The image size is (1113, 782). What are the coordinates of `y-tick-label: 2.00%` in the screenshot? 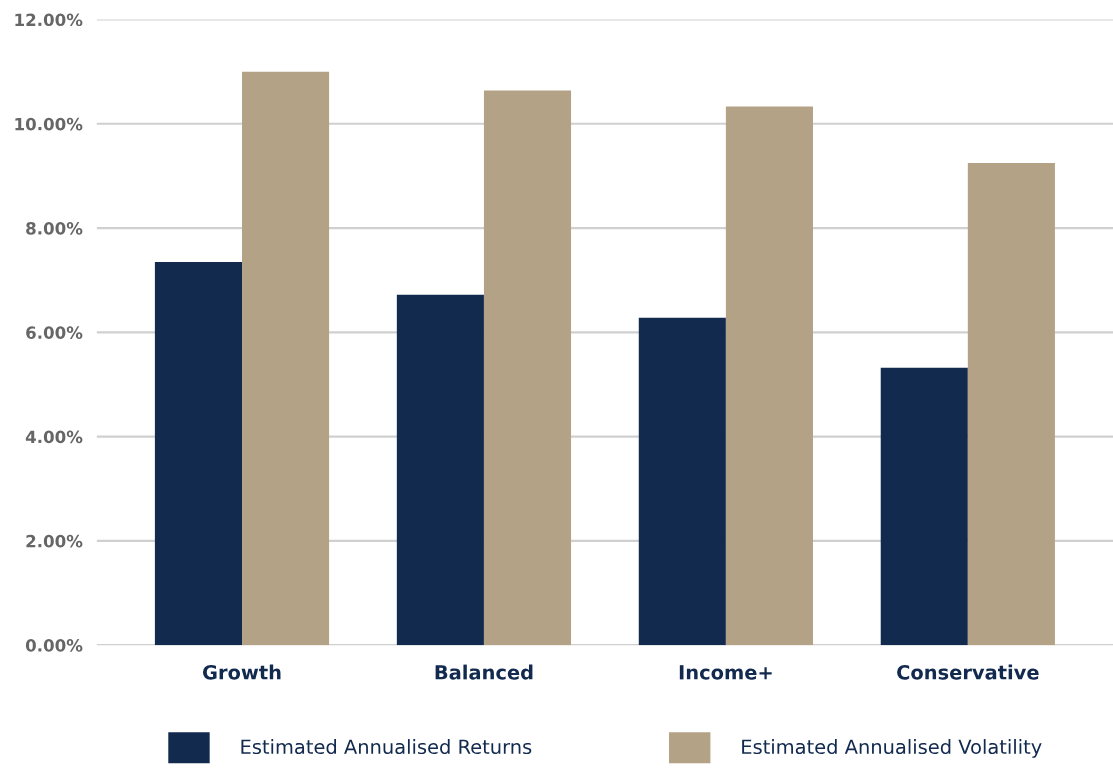 It's located at (54, 541).